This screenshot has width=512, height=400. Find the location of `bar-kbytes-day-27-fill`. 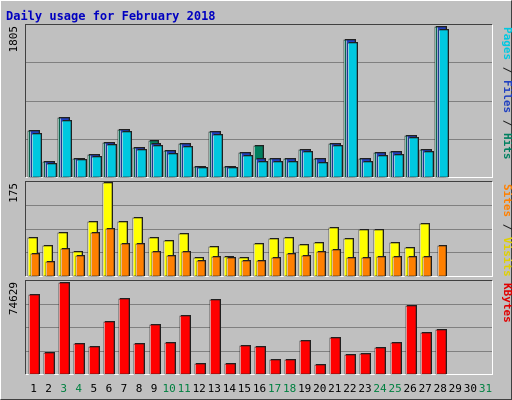

bar-kbytes-day-27-fill is located at coordinates (426, 353).